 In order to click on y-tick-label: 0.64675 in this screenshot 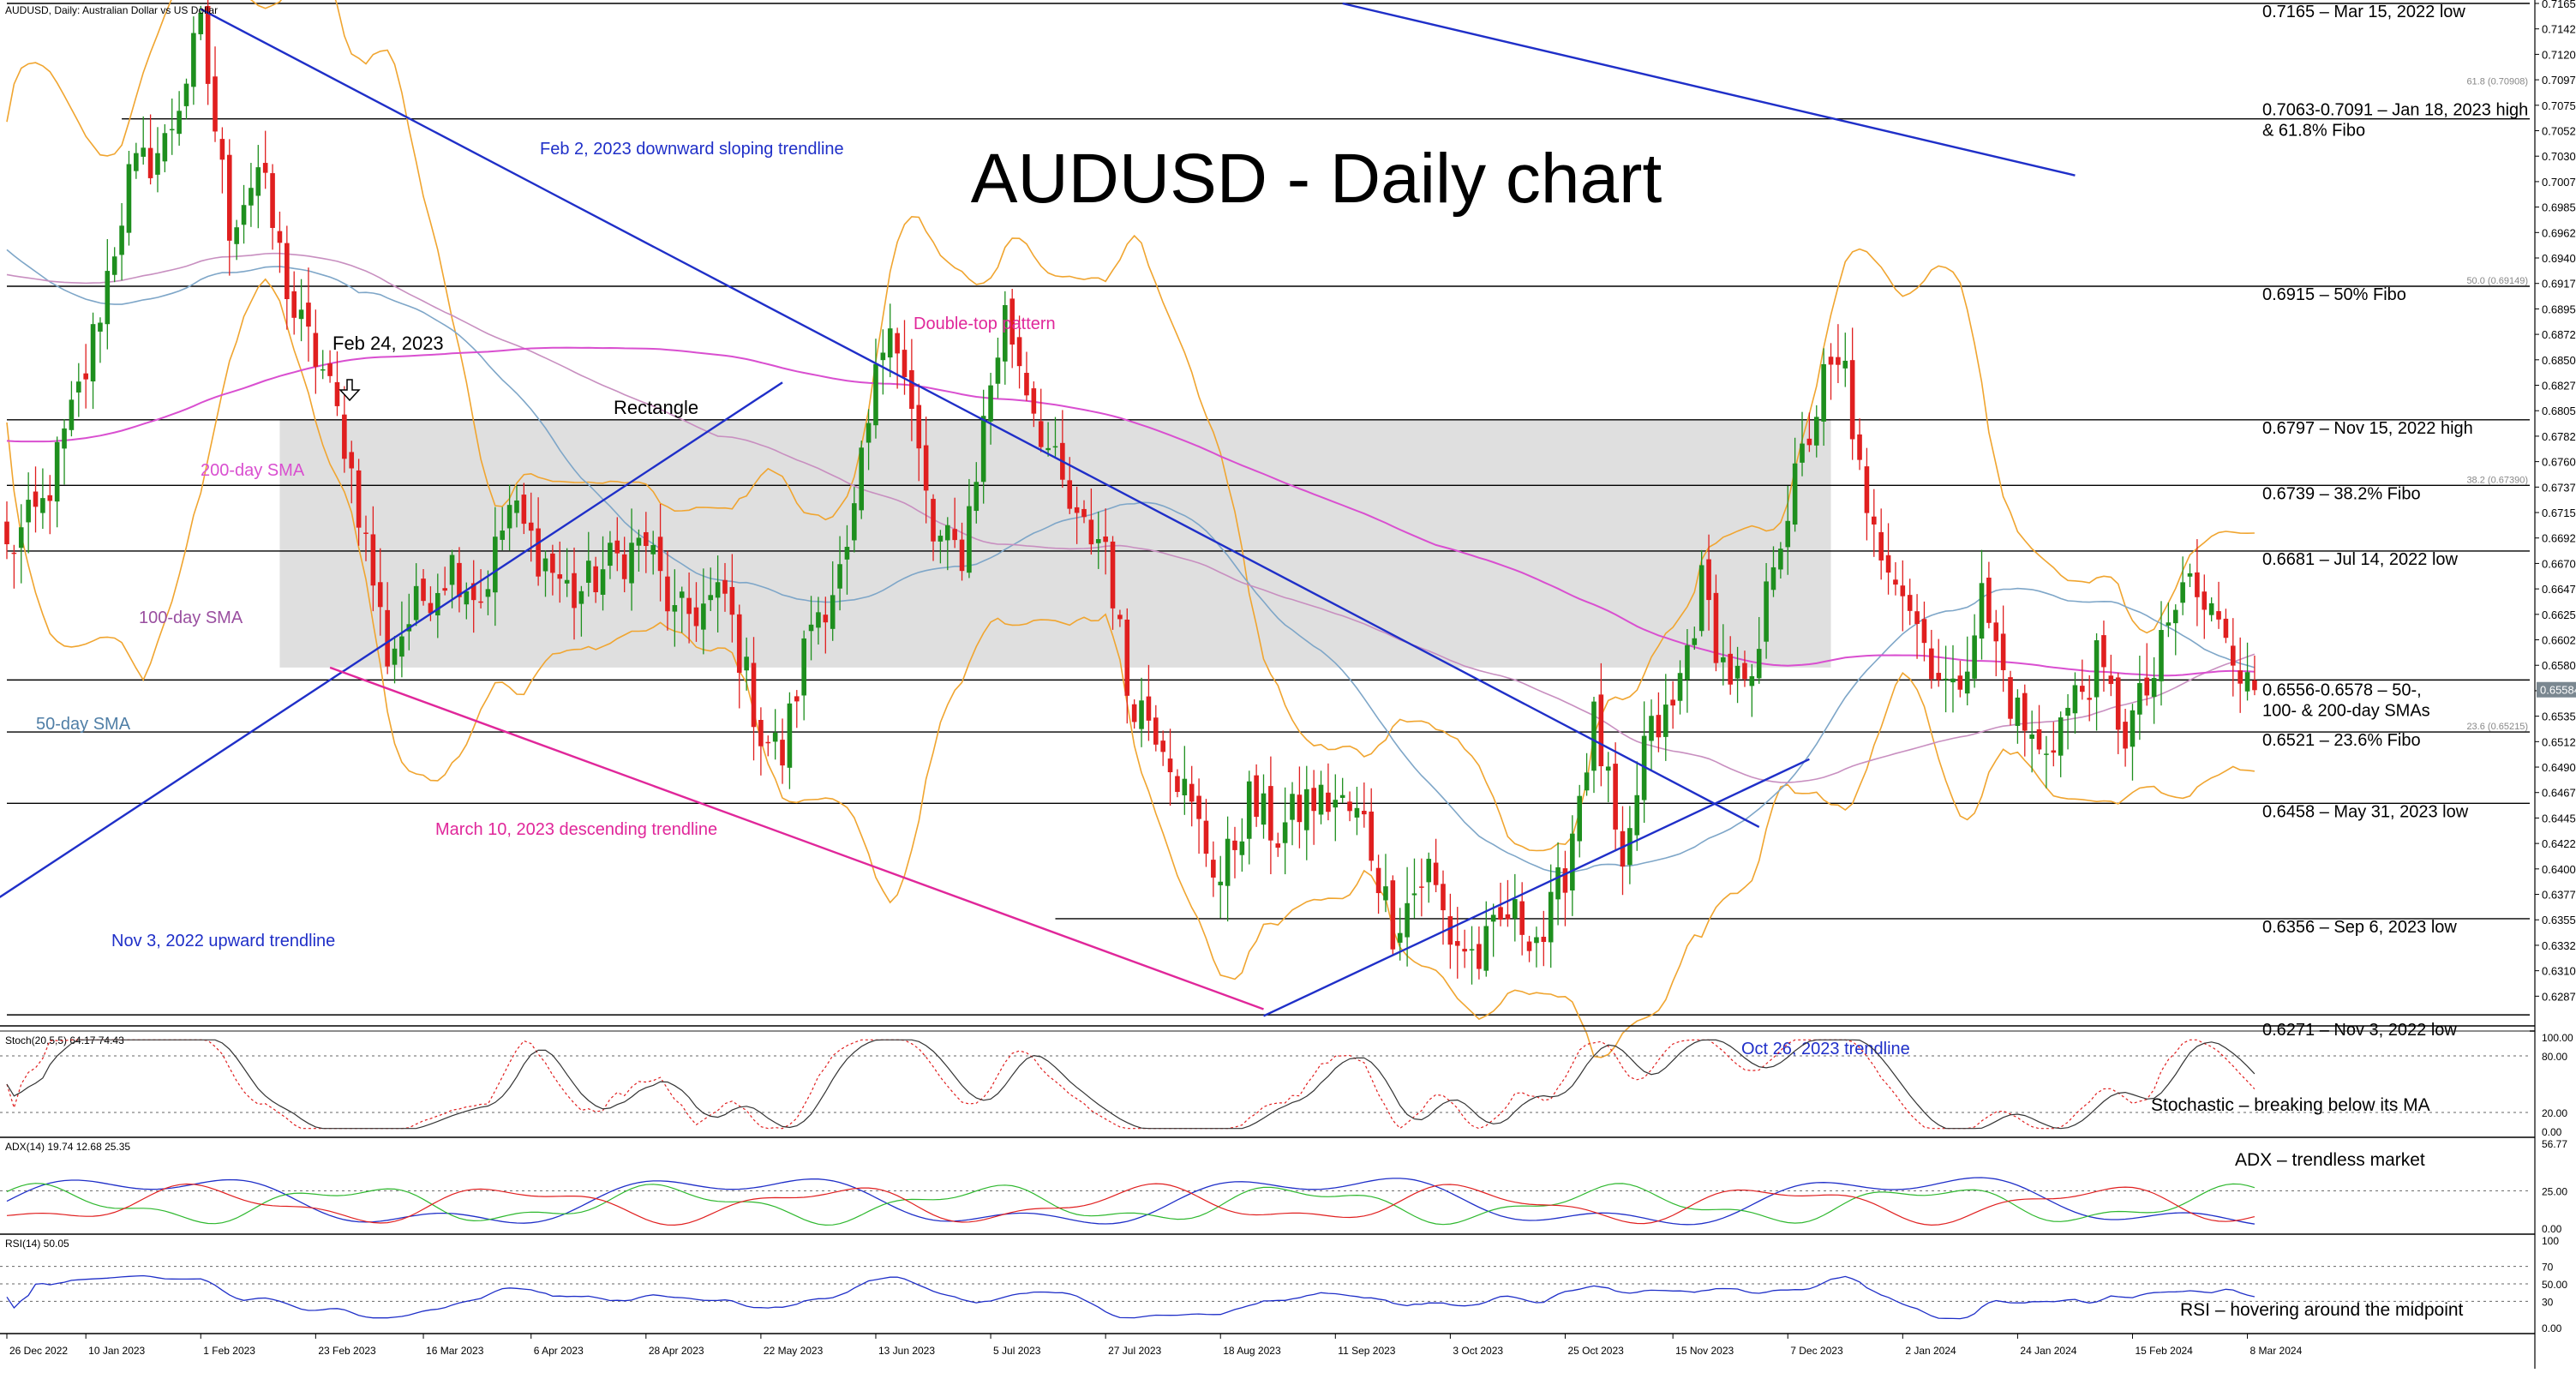, I will do `click(2559, 793)`.